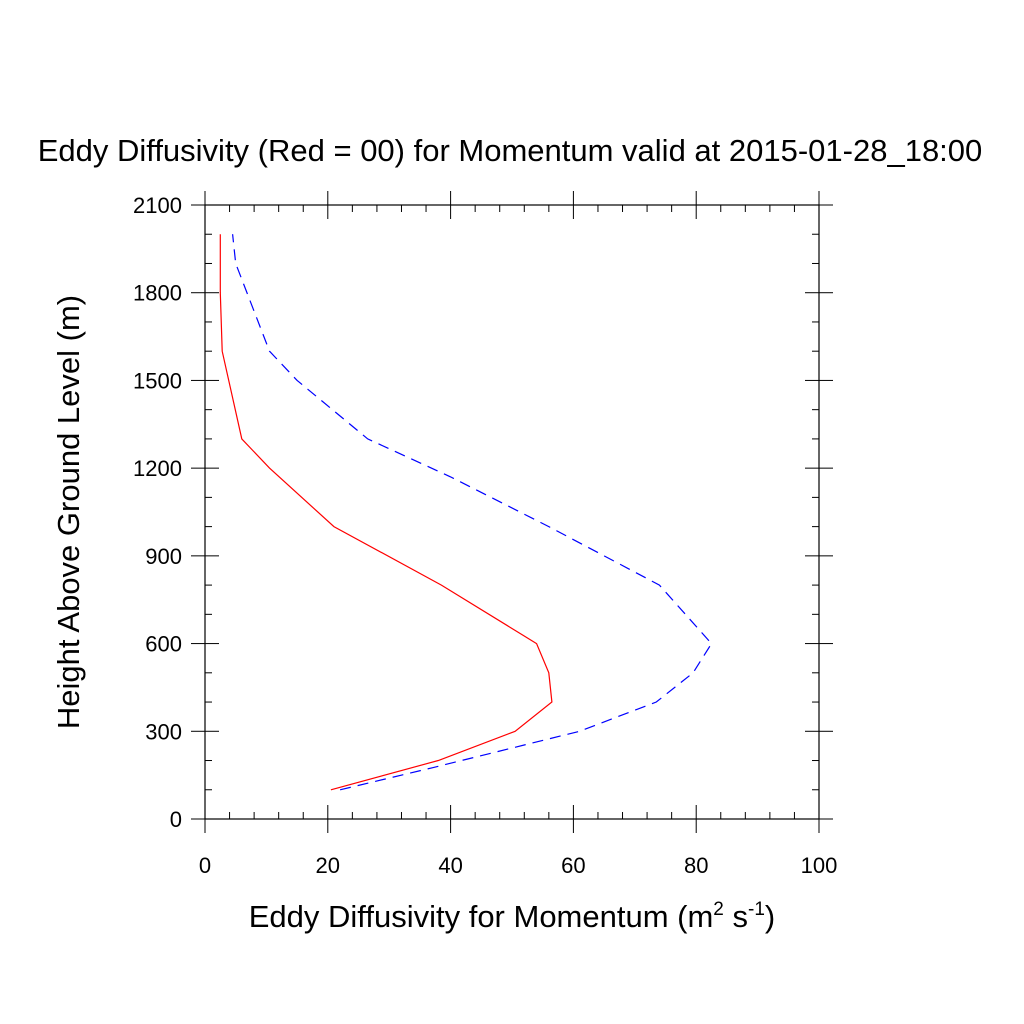 This screenshot has width=1024, height=1024. Describe the element at coordinates (696, 865) in the screenshot. I see `x-tick-label: 80` at that location.